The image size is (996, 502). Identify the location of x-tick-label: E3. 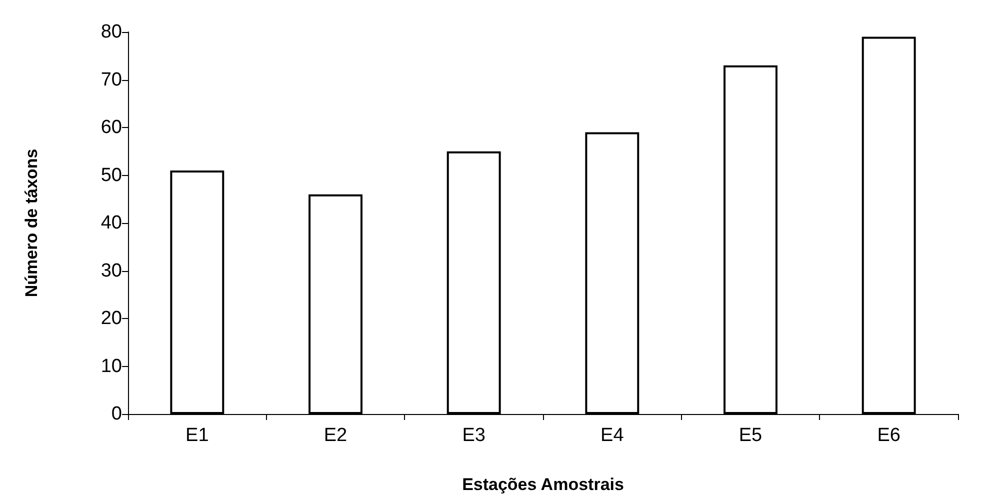
(474, 435).